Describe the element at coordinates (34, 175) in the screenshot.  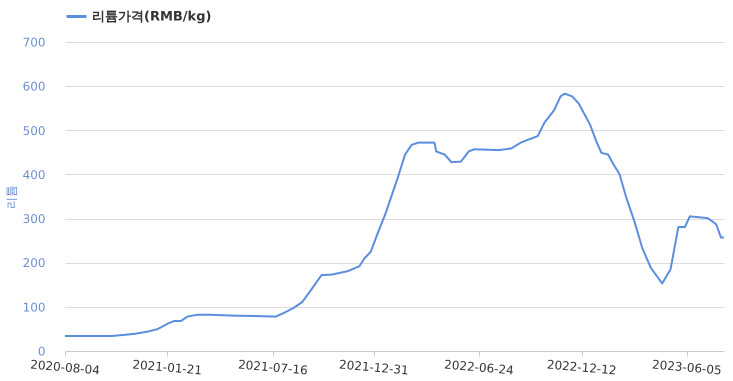
I see `y-tick-label: 400` at that location.